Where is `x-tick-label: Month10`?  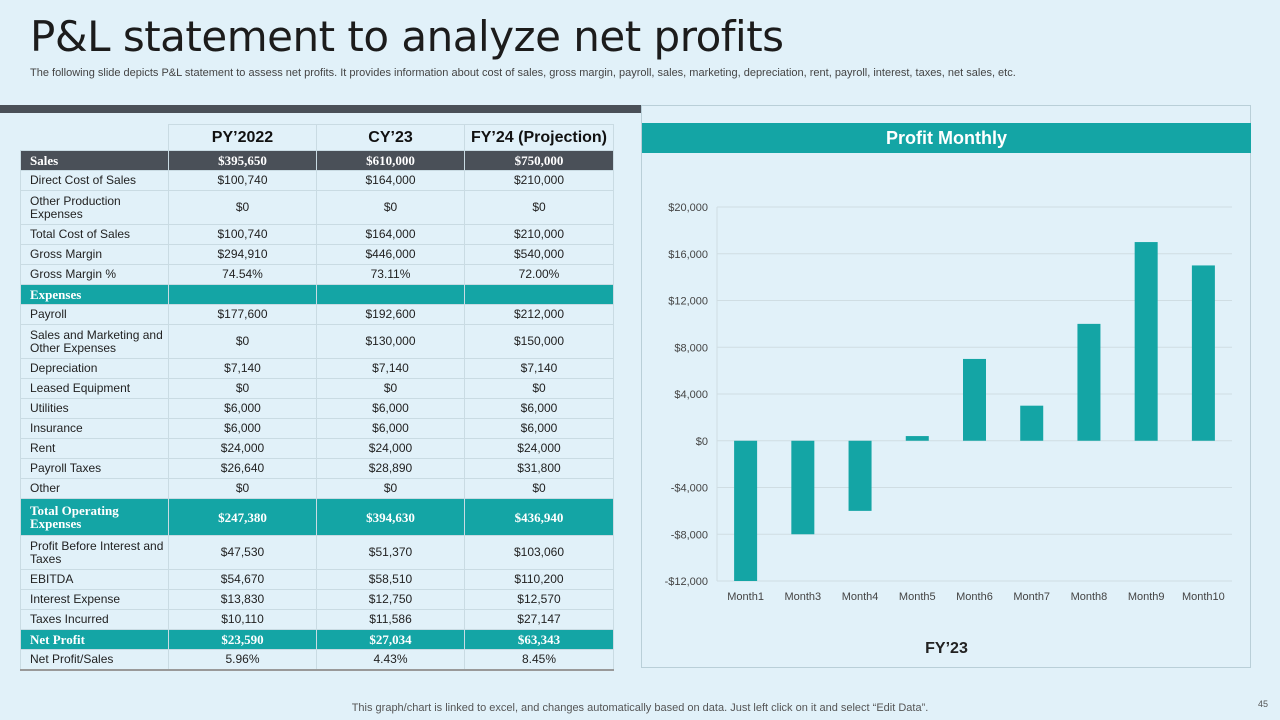 x-tick-label: Month10 is located at coordinates (1203, 597).